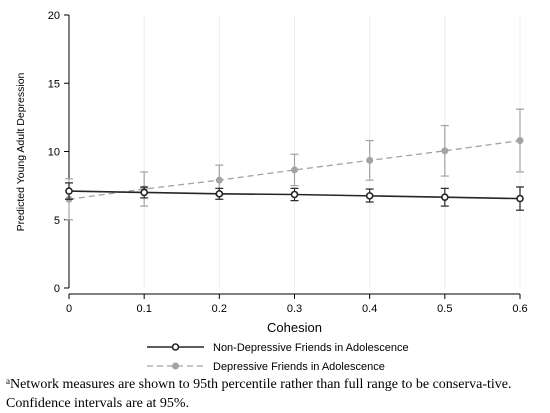  I want to click on y-tick-label: 0, so click(57, 289).